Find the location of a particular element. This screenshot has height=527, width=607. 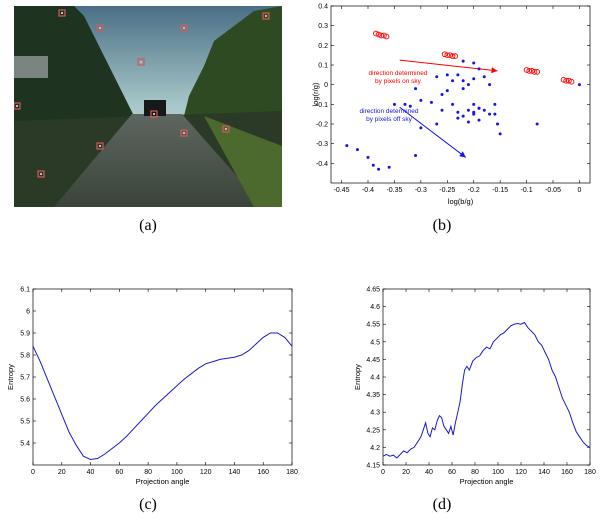

x-axis-label: log(b/g) is located at coordinates (461, 201).